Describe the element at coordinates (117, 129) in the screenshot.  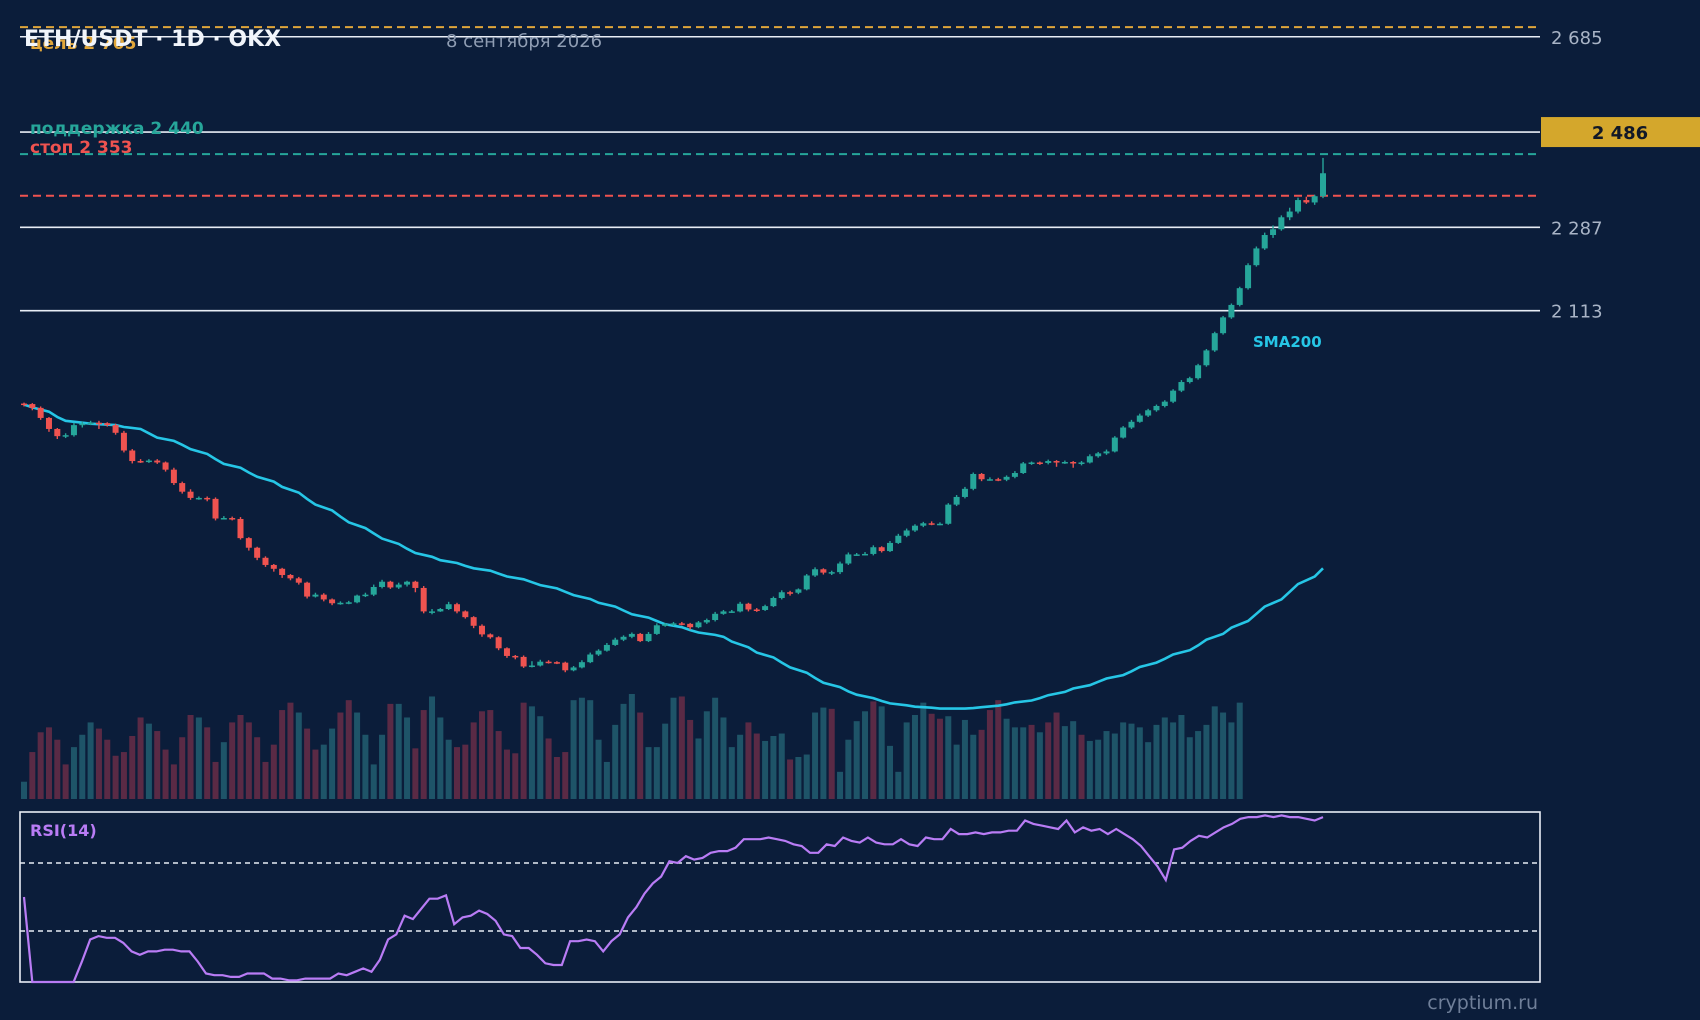
I see `support-label: поддержка 2 440` at that location.